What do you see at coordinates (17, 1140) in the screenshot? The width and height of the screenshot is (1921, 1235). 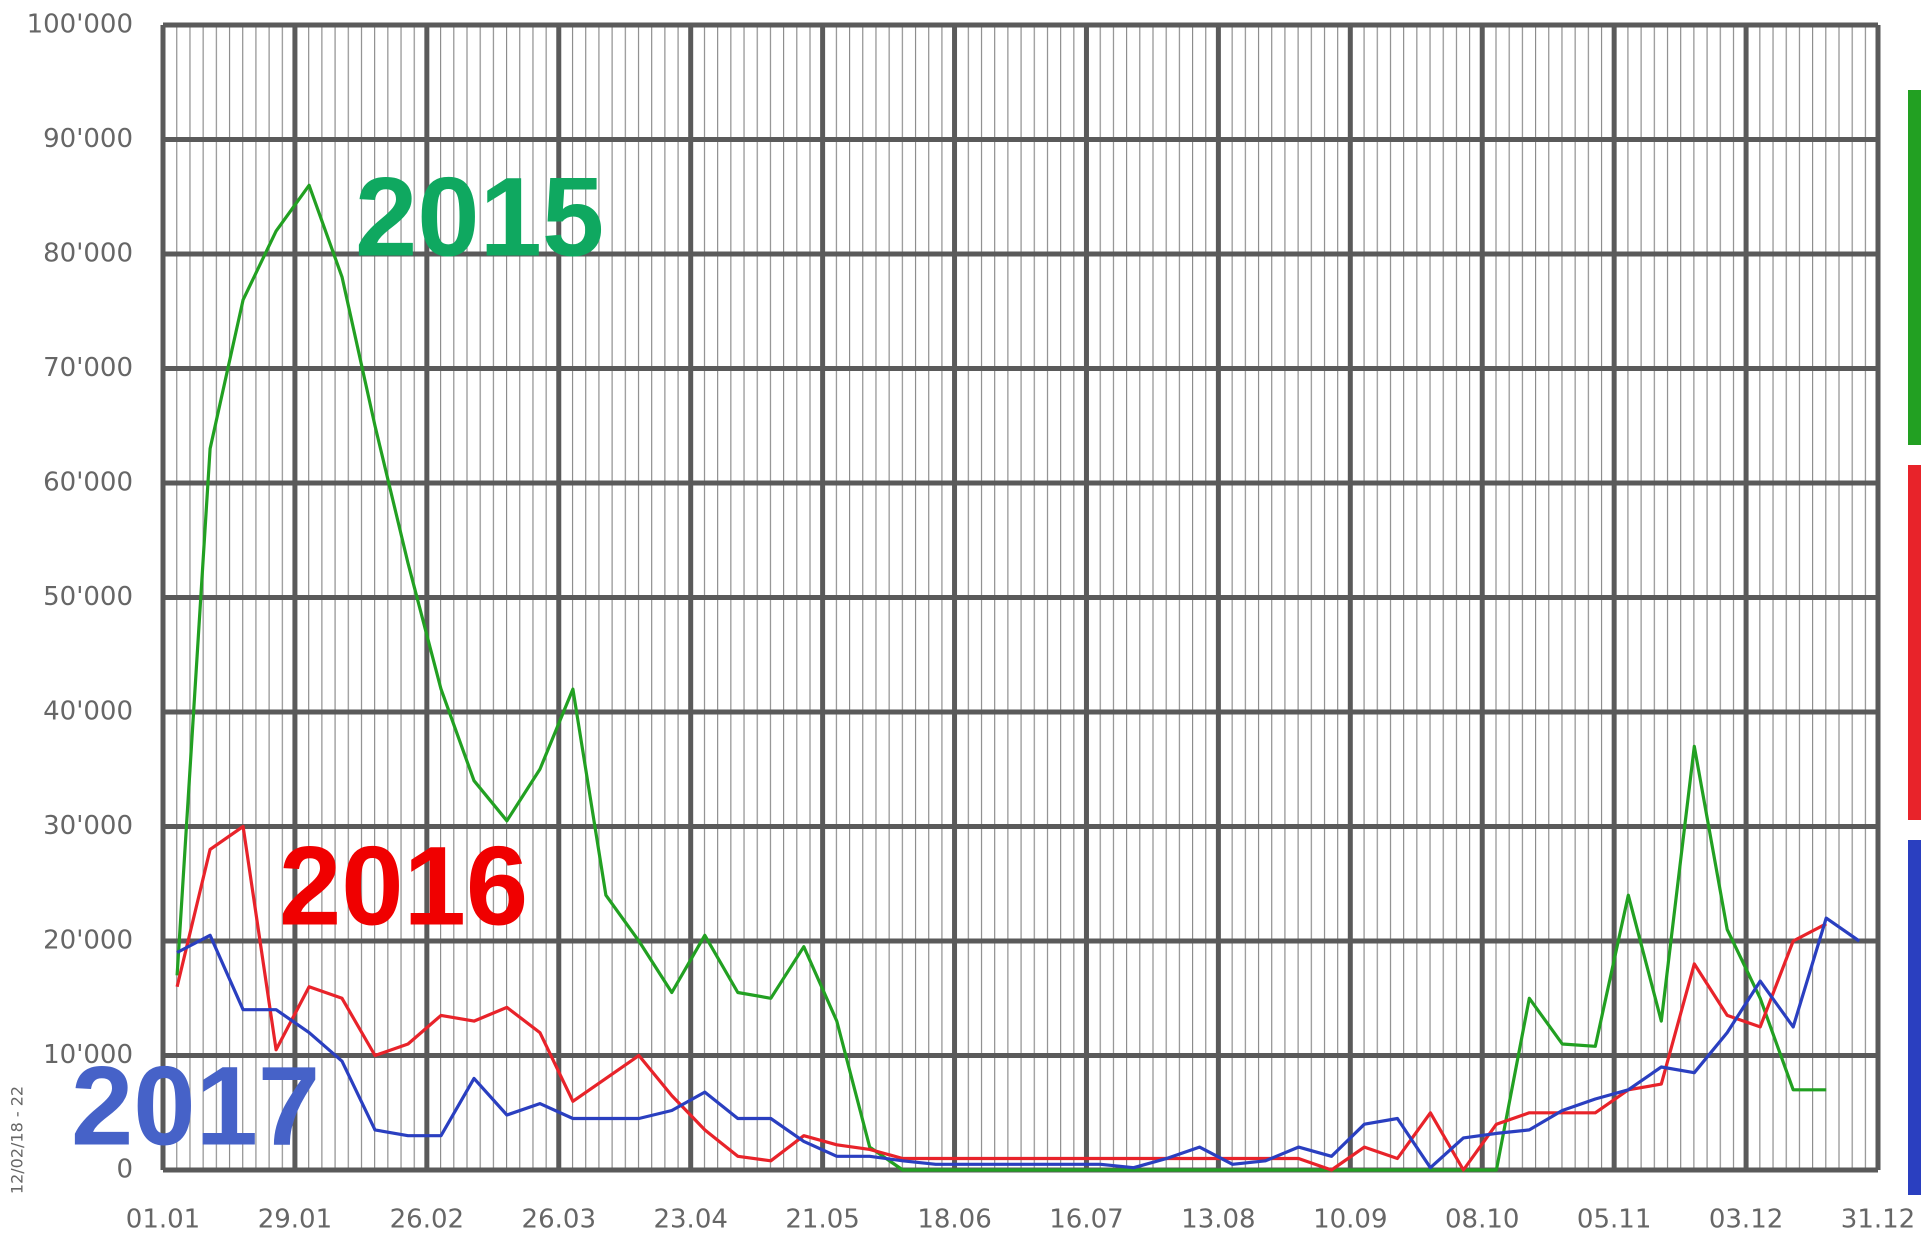 I see `footer-stamp: 12/02/18 - 22` at bounding box center [17, 1140].